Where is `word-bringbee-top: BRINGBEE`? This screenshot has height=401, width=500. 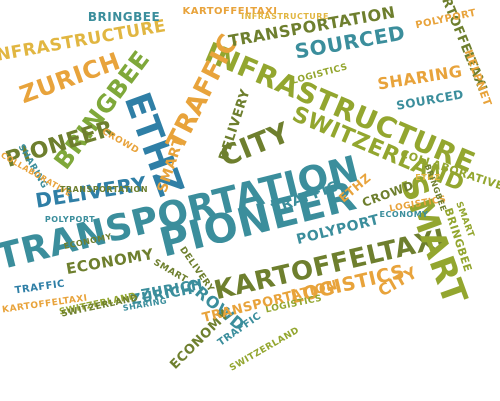
word-bringbee-top: BRINGBEE is located at coordinates (124, 17).